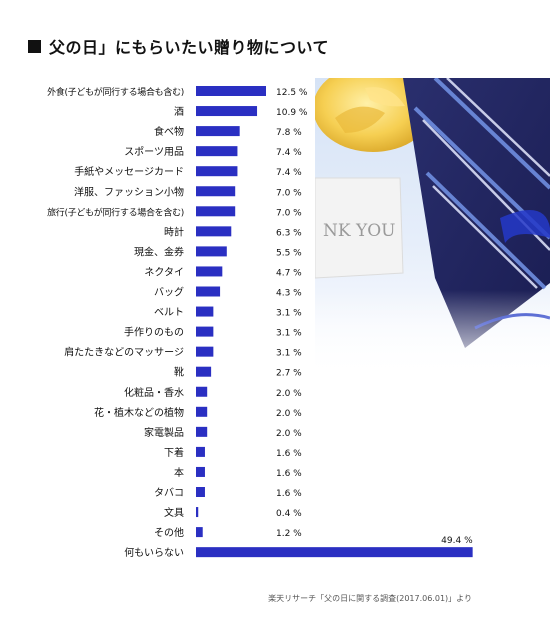  Describe the element at coordinates (289, 514) in the screenshot. I see `value-label: 0.4 %` at that location.